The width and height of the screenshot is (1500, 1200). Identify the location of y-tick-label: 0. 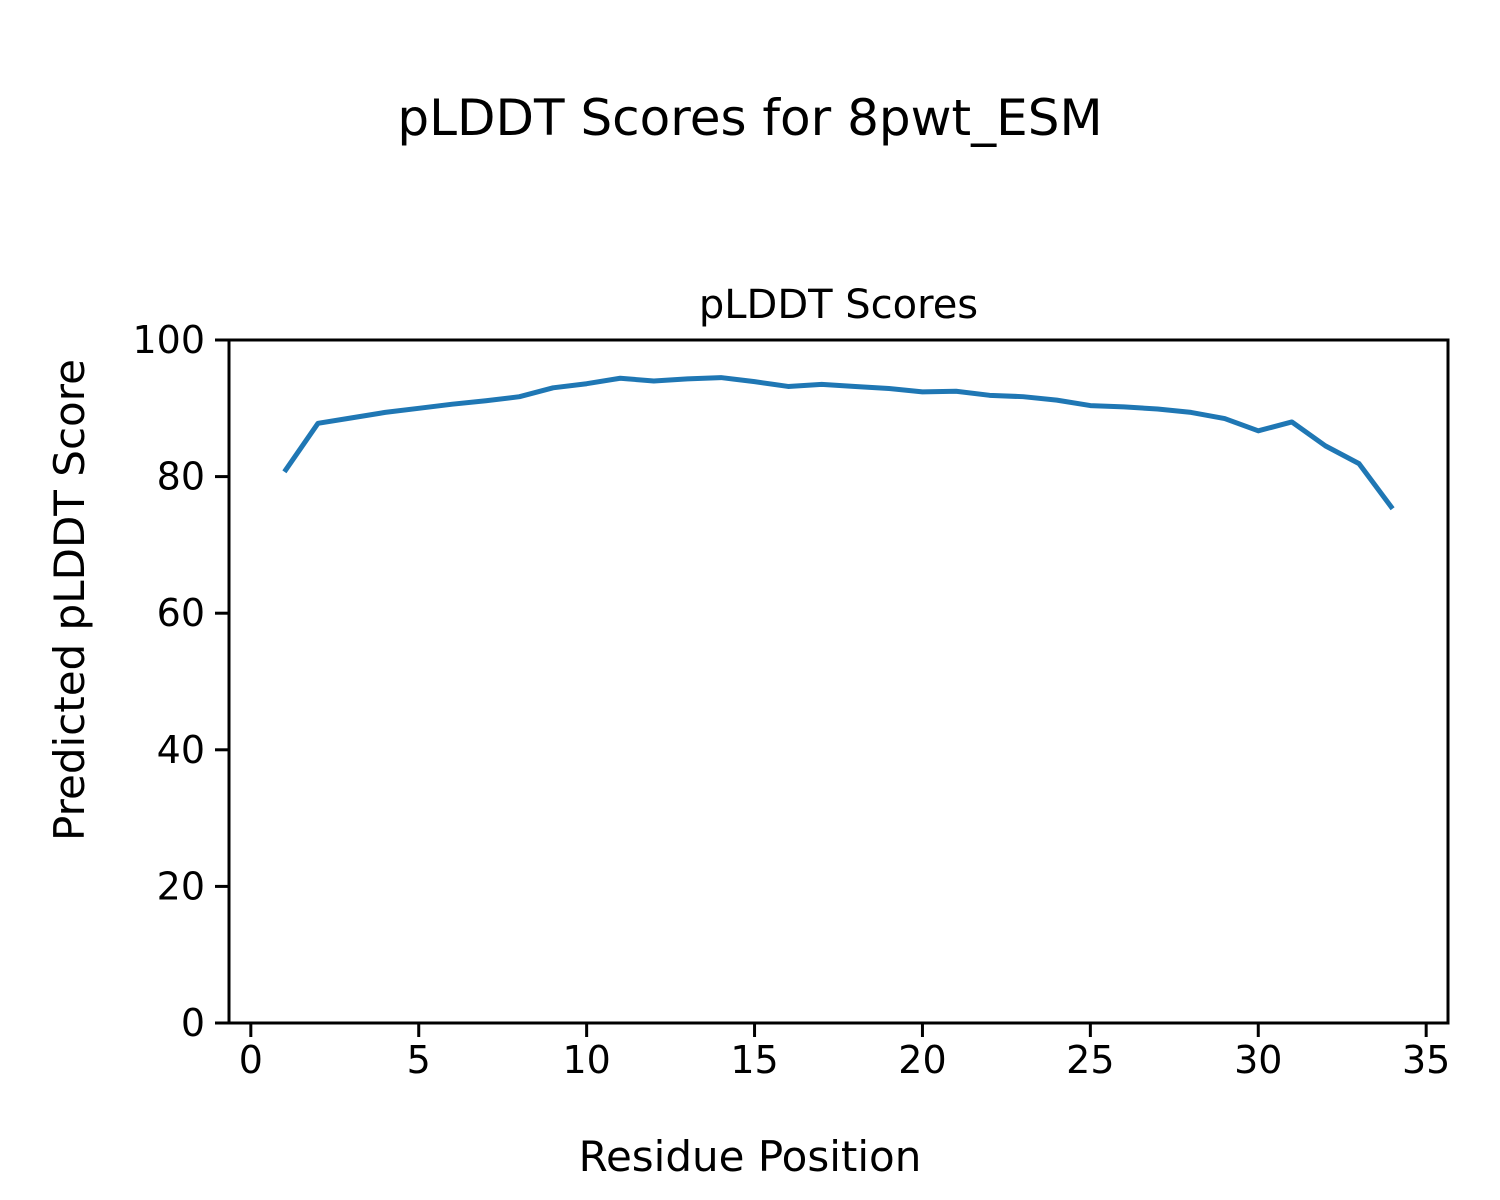
(193, 1023).